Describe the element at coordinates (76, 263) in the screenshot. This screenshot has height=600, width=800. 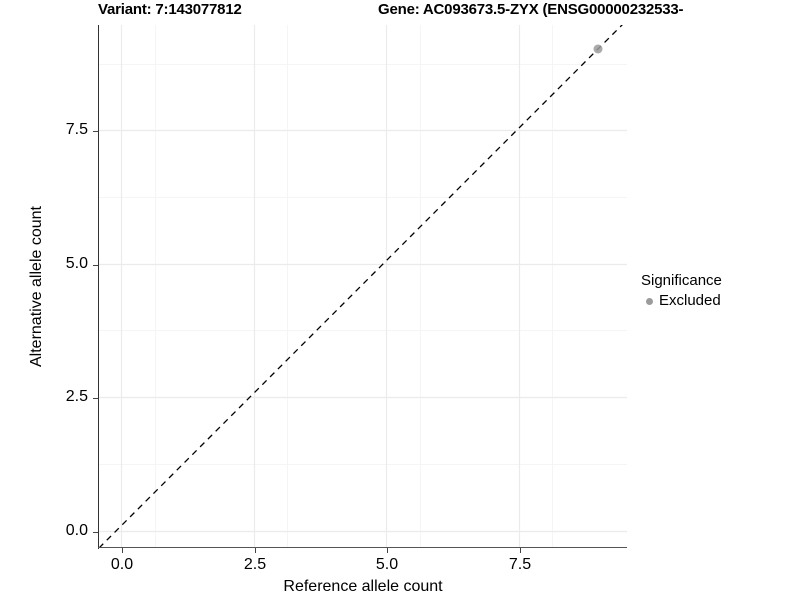
I see `y-tick-label-2: 5.0` at that location.